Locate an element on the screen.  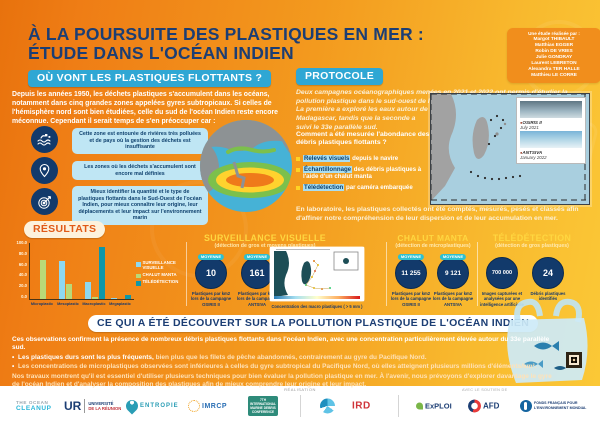
list-item: Alexandra TER HALLE is located at coordinates (554, 69).